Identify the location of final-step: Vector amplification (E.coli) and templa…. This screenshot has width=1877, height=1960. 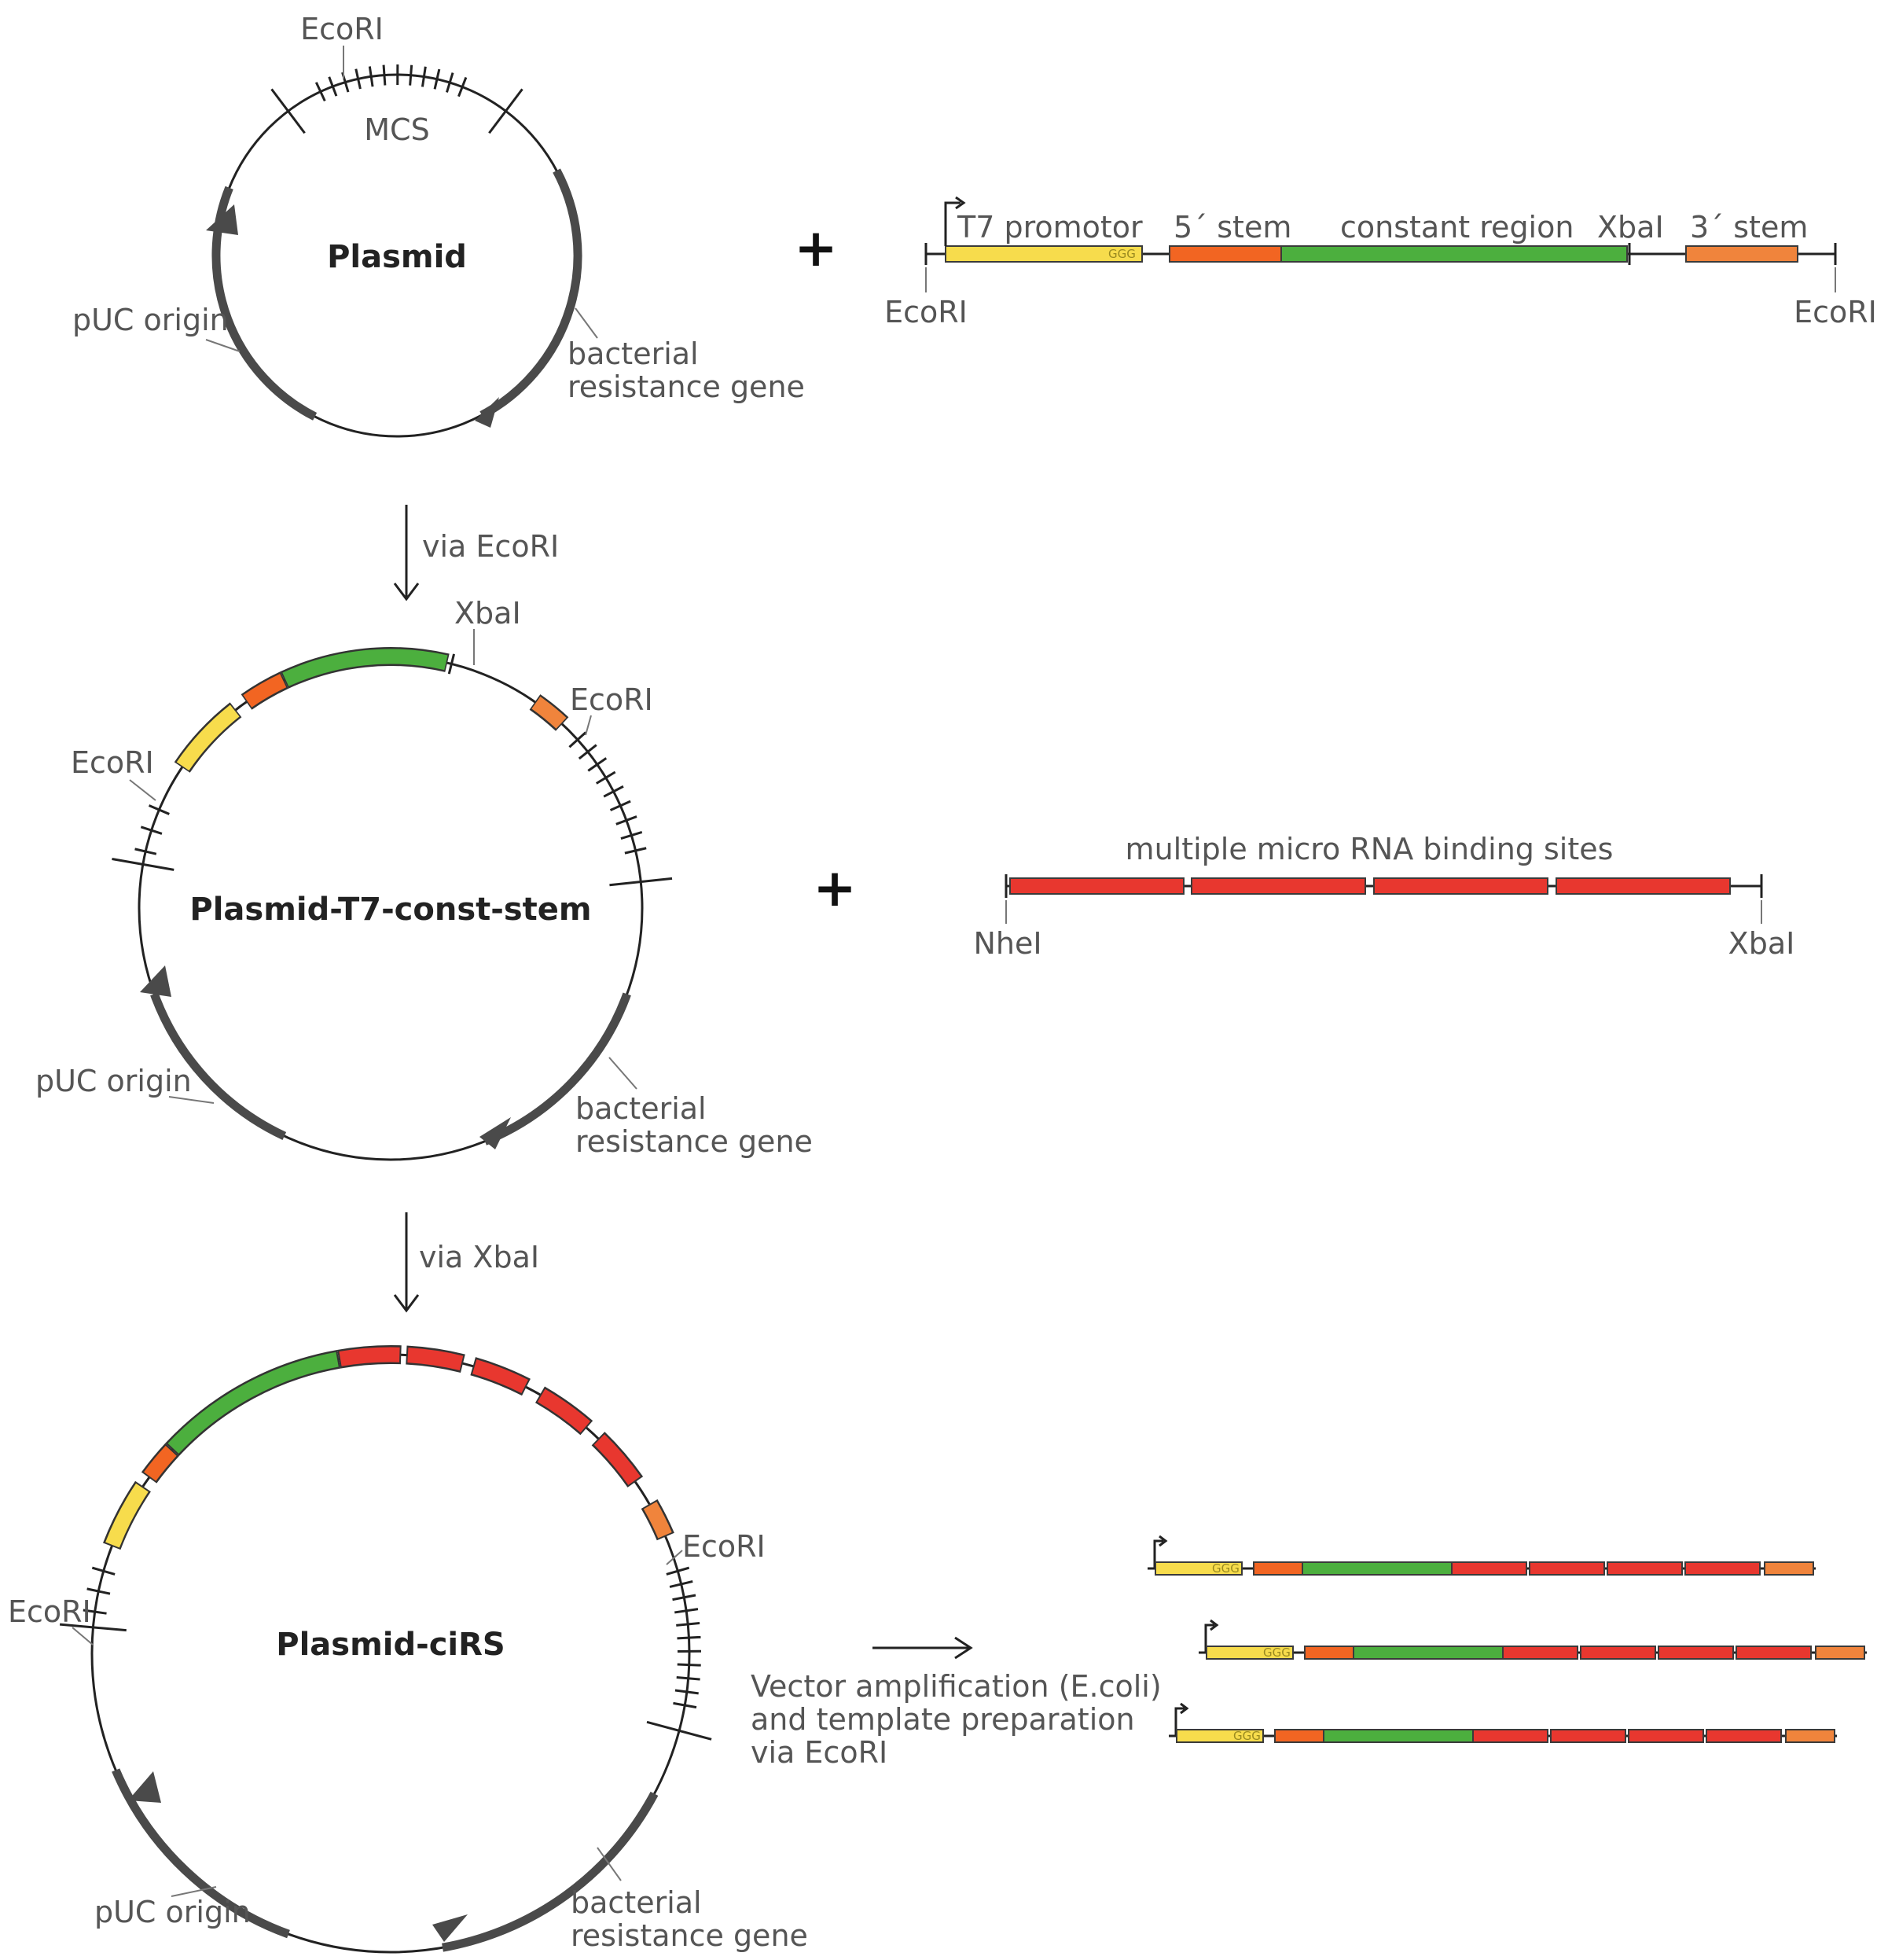
(956, 1703).